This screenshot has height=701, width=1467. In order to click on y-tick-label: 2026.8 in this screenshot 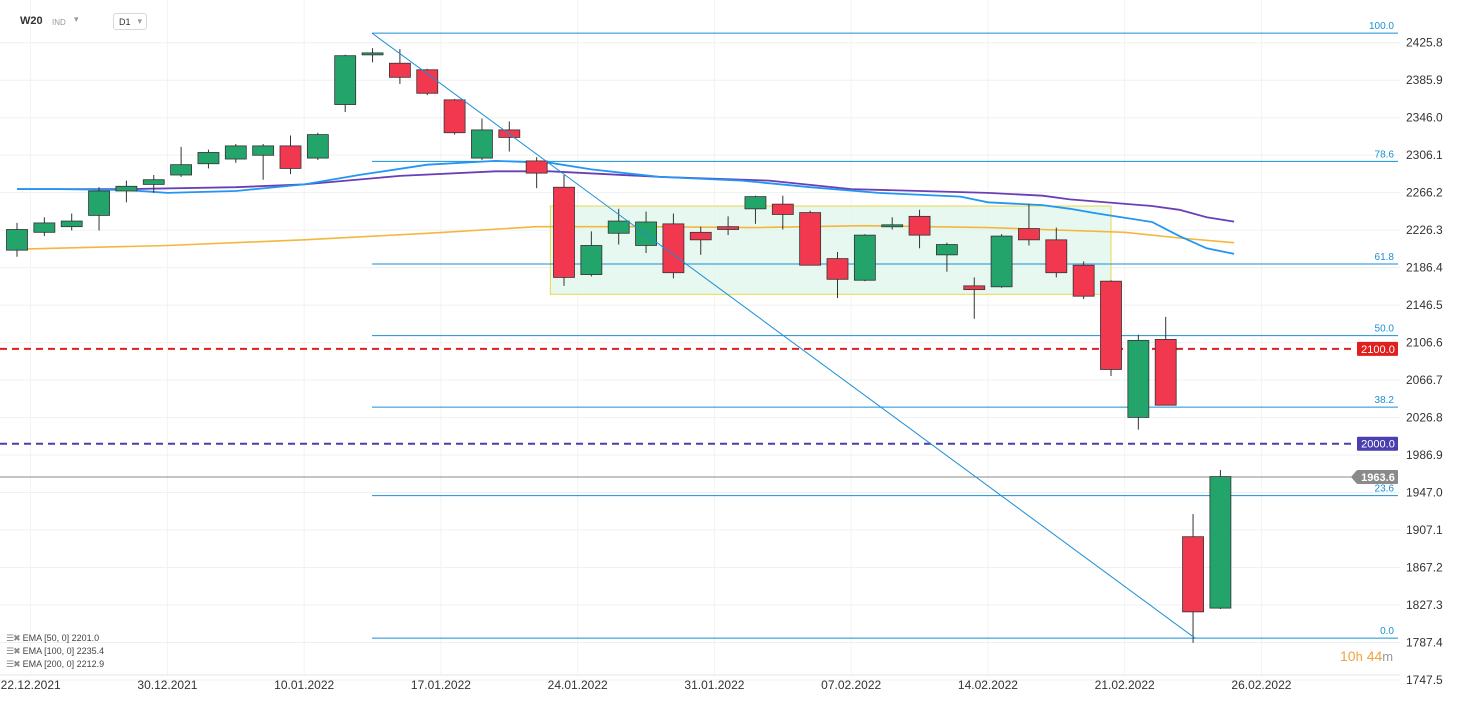, I will do `click(1424, 418)`.